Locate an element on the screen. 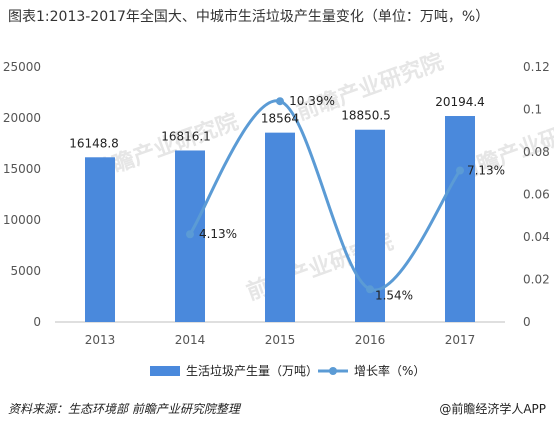 This screenshot has height=426, width=554. legend: 生活垃圾产生量（万吨） 增长率（%） is located at coordinates (287, 370).